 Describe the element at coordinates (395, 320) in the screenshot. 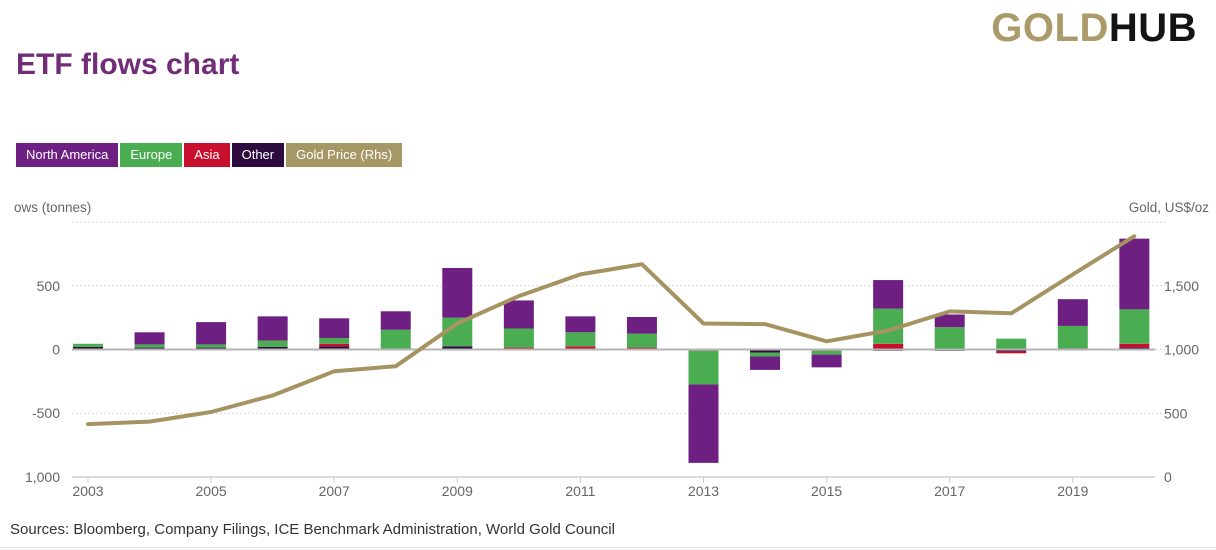

I see `bar-segment-north-america-2008` at that location.